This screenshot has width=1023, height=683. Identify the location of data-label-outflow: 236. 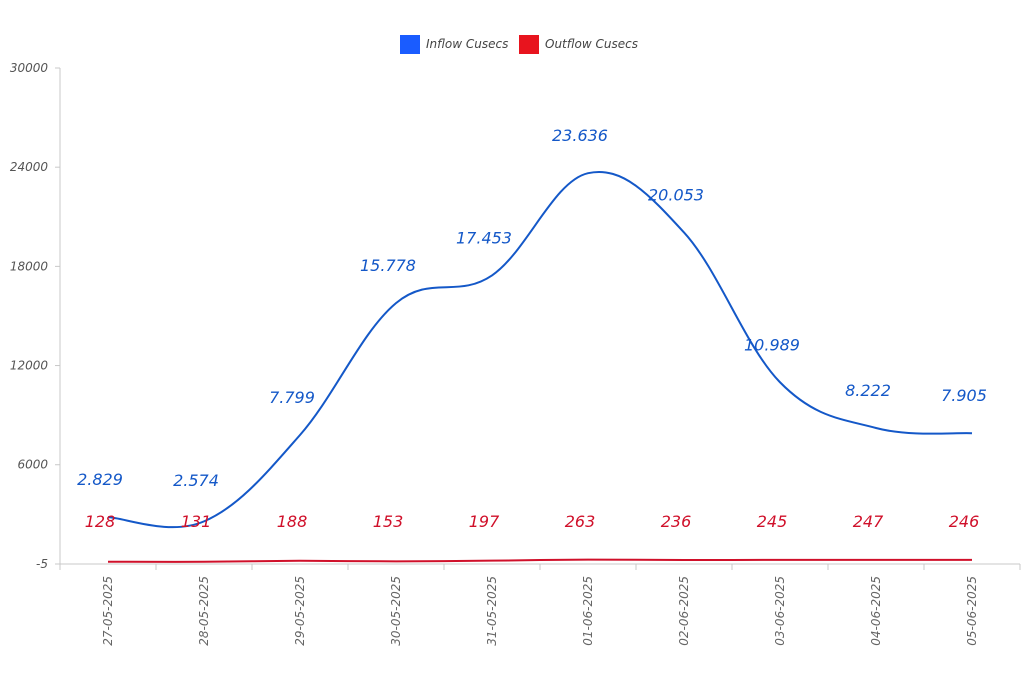
(676, 521).